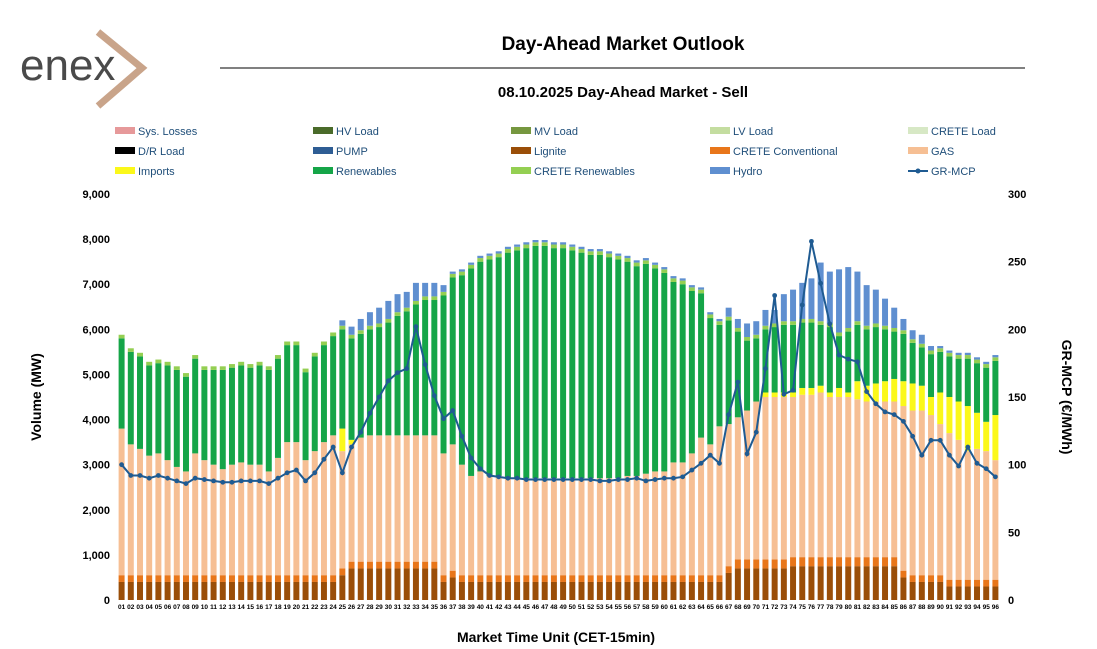  What do you see at coordinates (323, 170) in the screenshot?
I see `legend-swatch-renewables` at bounding box center [323, 170].